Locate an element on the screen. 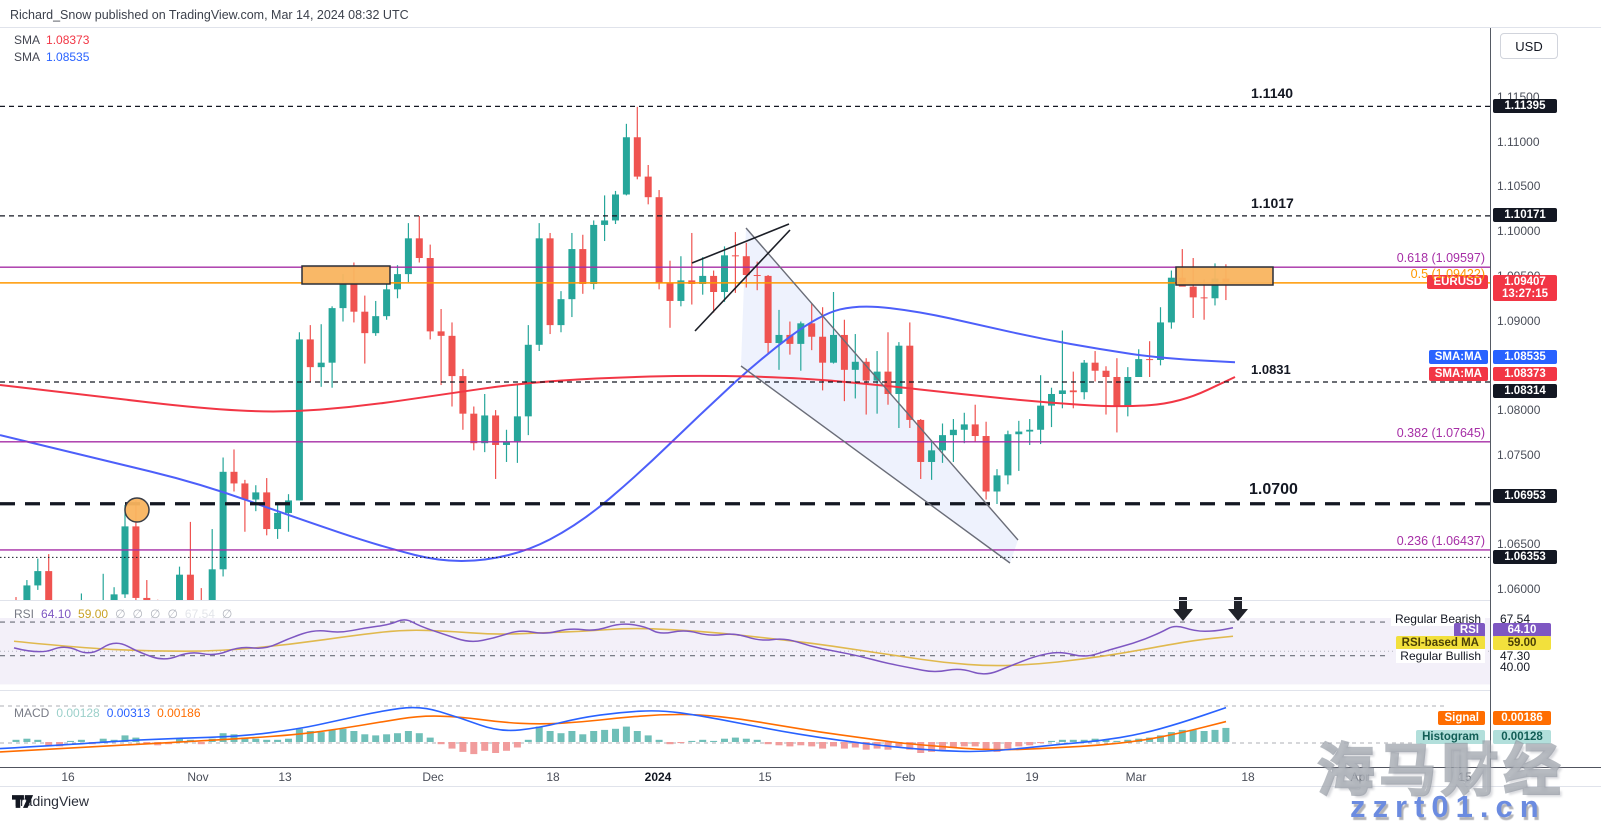  time-axis-label-13: 13 is located at coordinates (285, 777).